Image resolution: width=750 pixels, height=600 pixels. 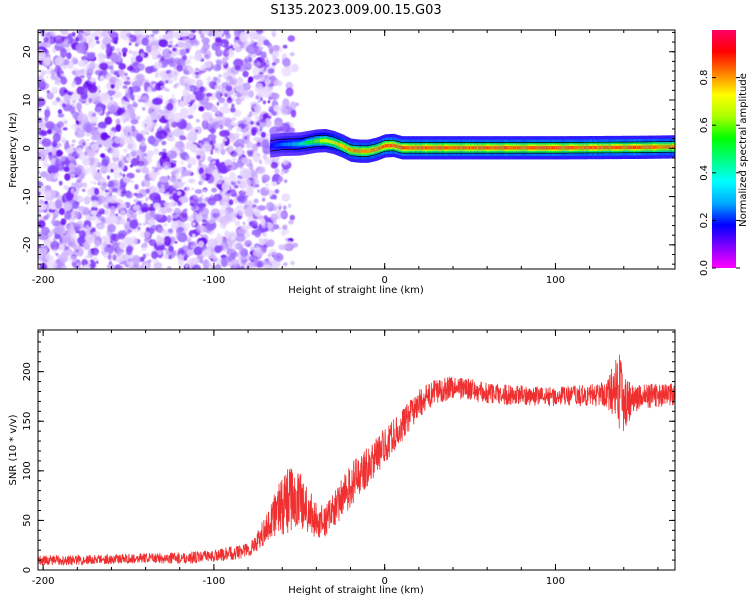 I want to click on spectrogram-ylabel: Frequency (Hz), so click(x=13, y=150).